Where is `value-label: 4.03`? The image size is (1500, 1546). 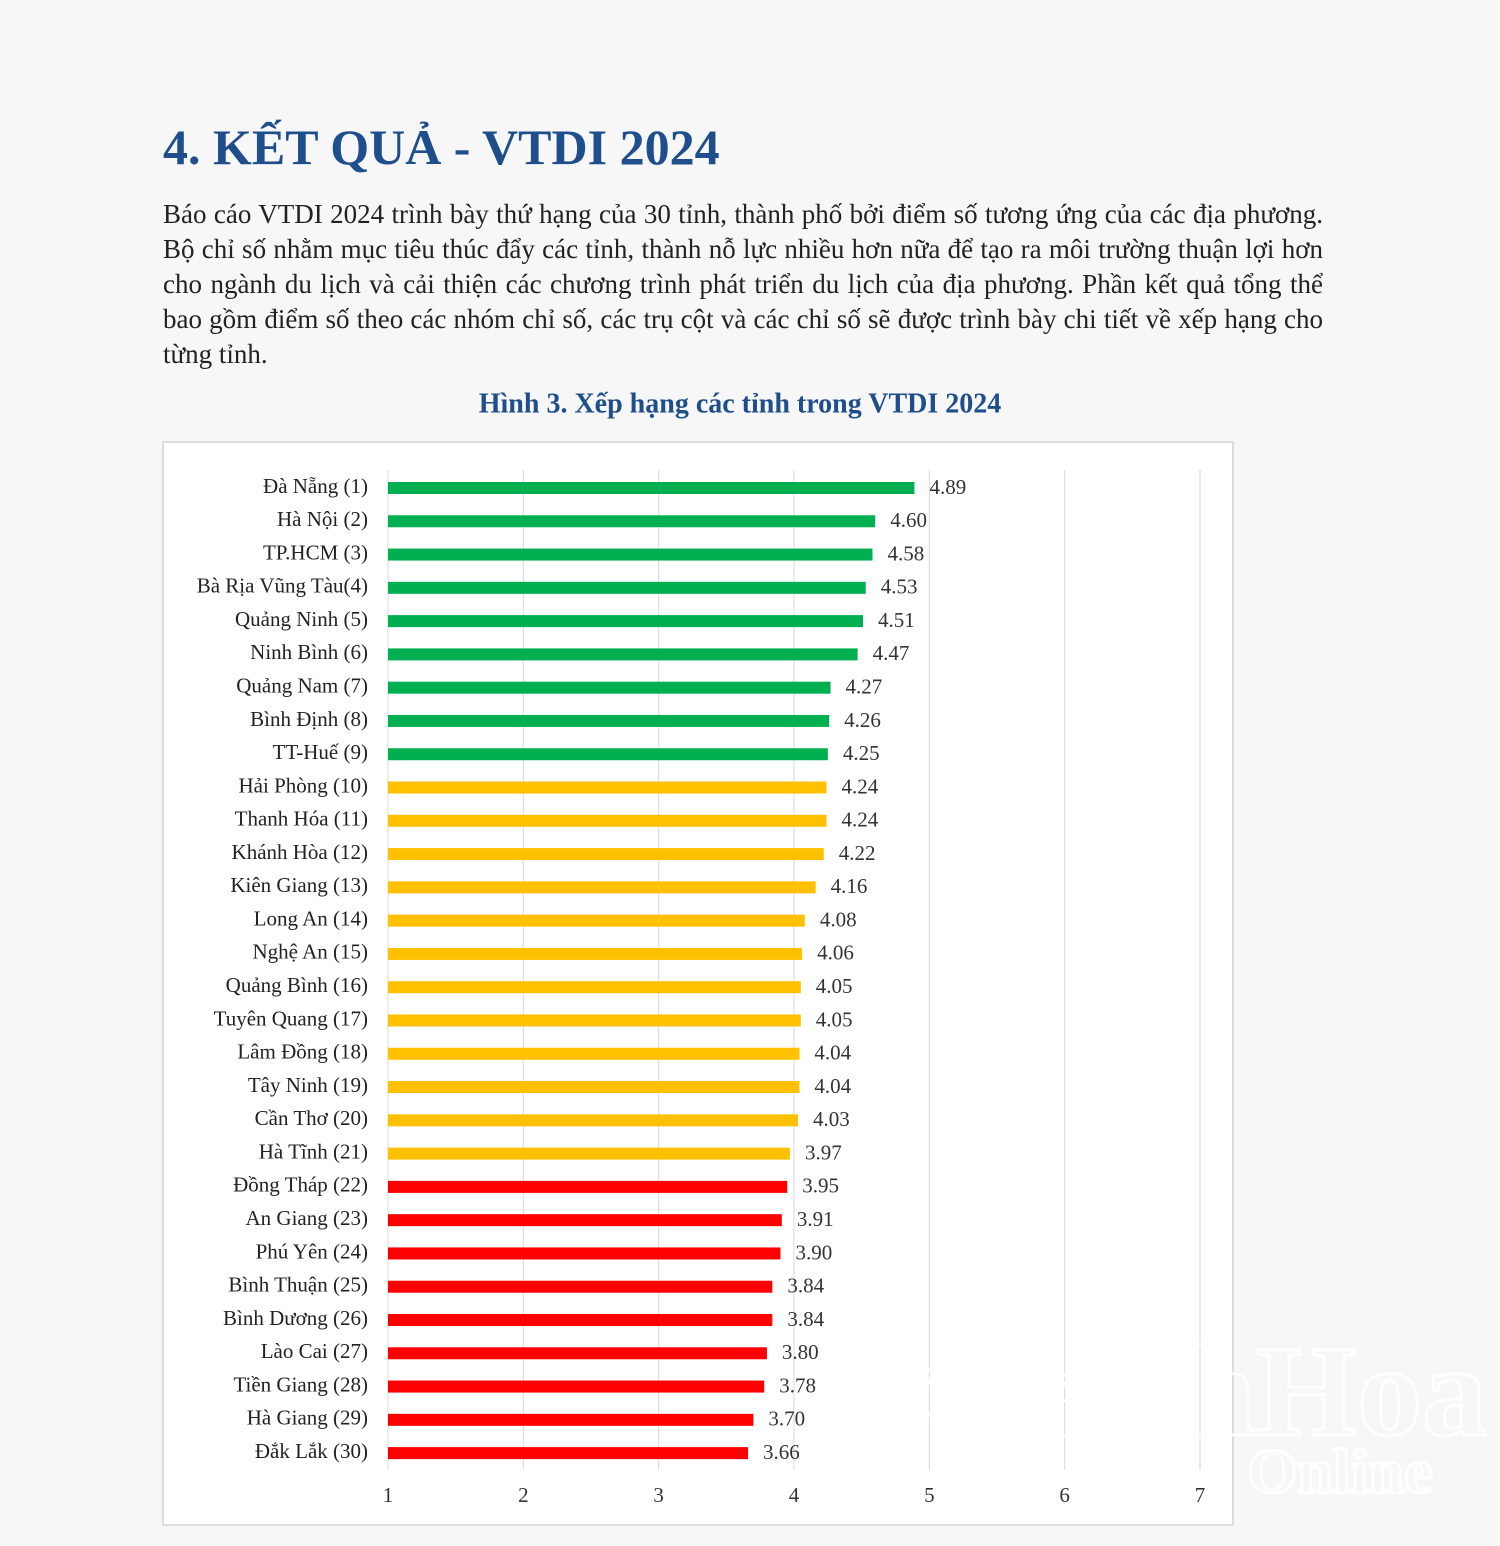 value-label: 4.03 is located at coordinates (831, 1119).